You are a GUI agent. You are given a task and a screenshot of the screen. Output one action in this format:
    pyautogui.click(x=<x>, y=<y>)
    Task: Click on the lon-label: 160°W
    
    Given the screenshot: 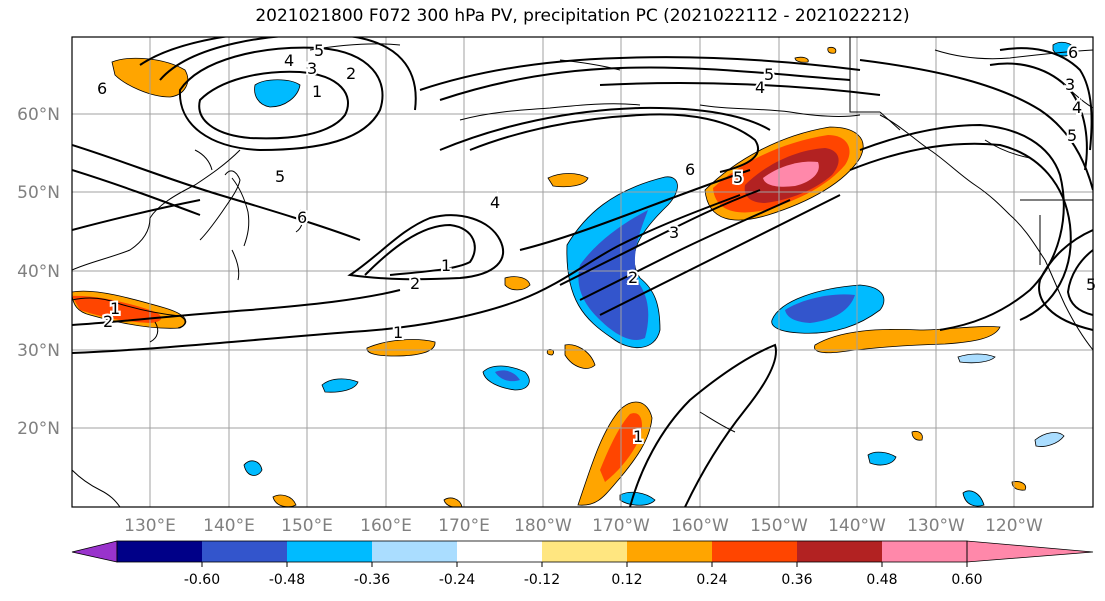 What is the action you would take?
    pyautogui.click(x=700, y=526)
    